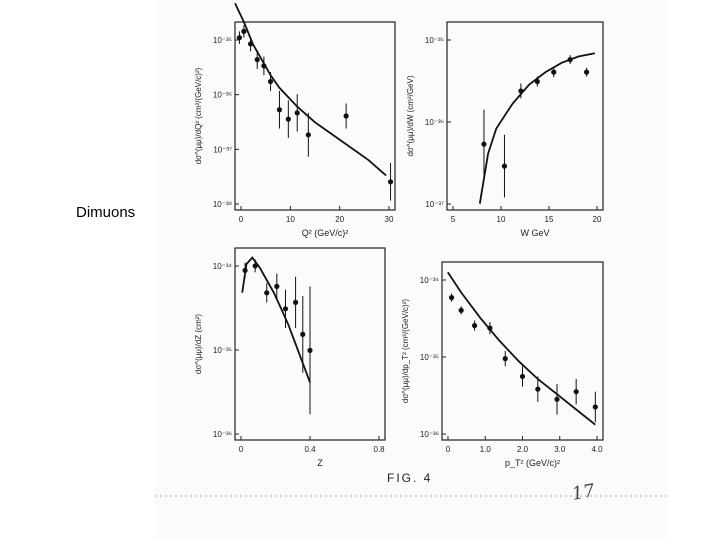 This screenshot has width=720, height=545. Describe the element at coordinates (410, 115) in the screenshot. I see `y-axis-label: dσ^(μμ)/dW (cm²/GeV)` at that location.